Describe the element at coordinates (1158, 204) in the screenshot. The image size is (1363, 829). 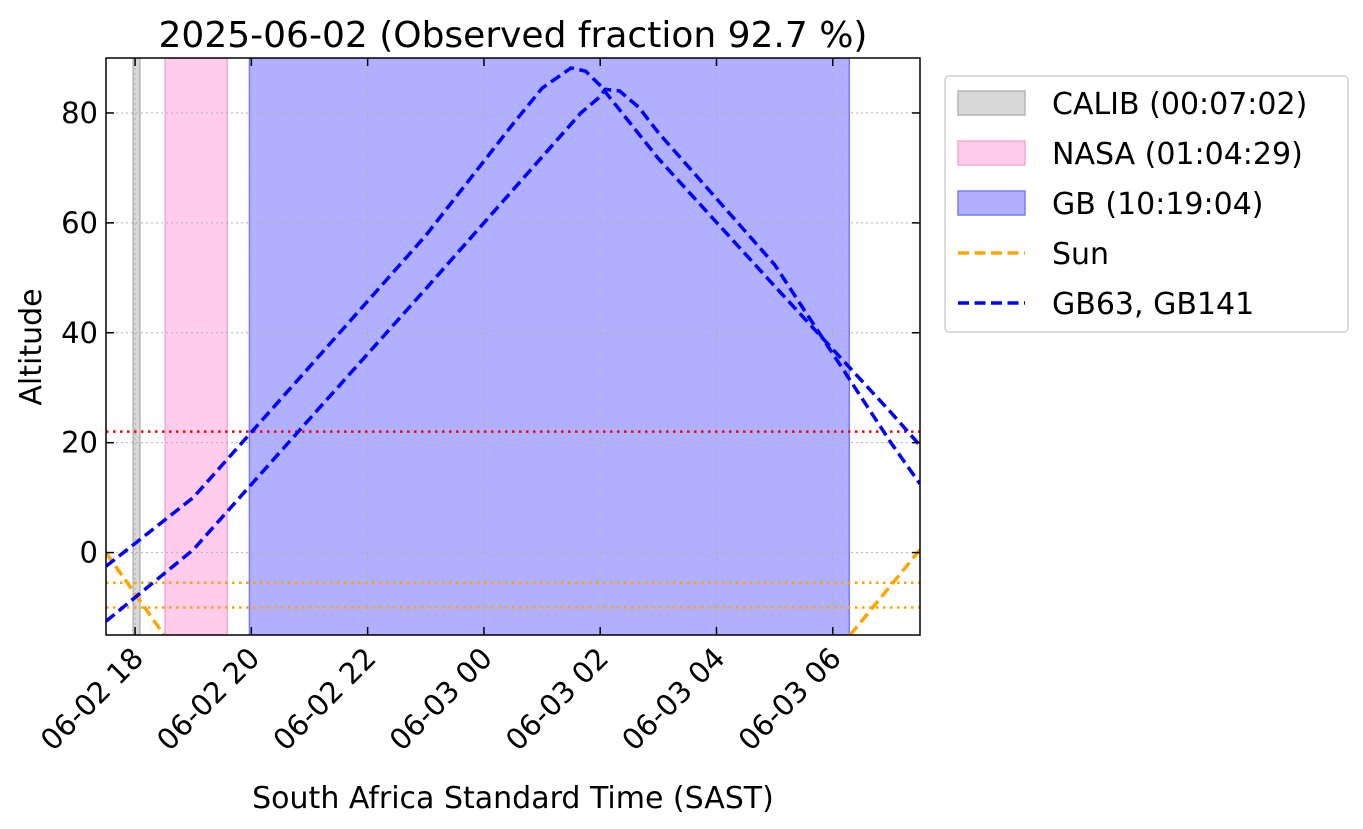
I see `legend-label-2: GB (10:19:04)` at that location.